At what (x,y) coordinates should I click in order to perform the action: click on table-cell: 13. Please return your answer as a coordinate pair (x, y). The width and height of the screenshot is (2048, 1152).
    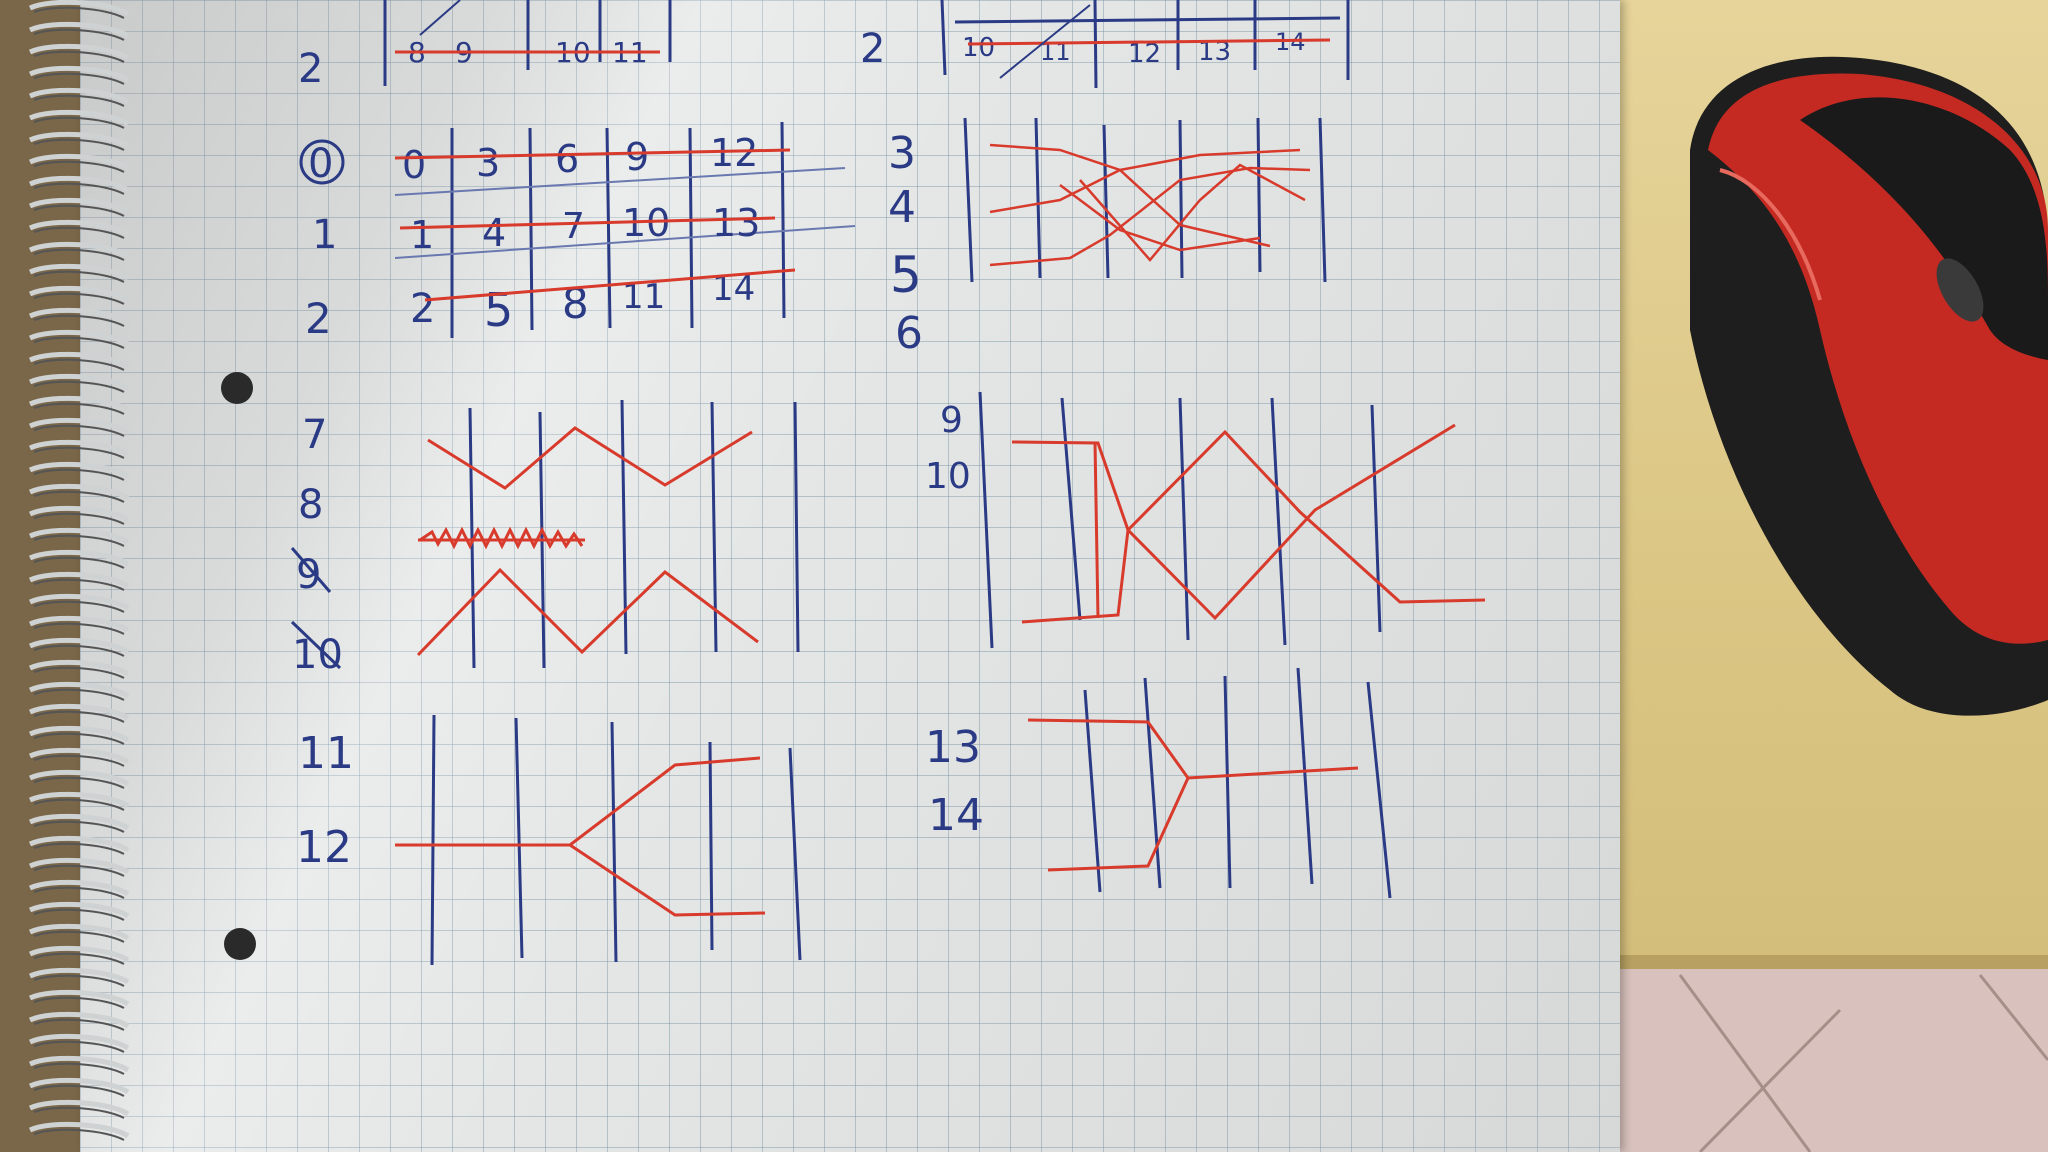
    Looking at the image, I should click on (736, 223).